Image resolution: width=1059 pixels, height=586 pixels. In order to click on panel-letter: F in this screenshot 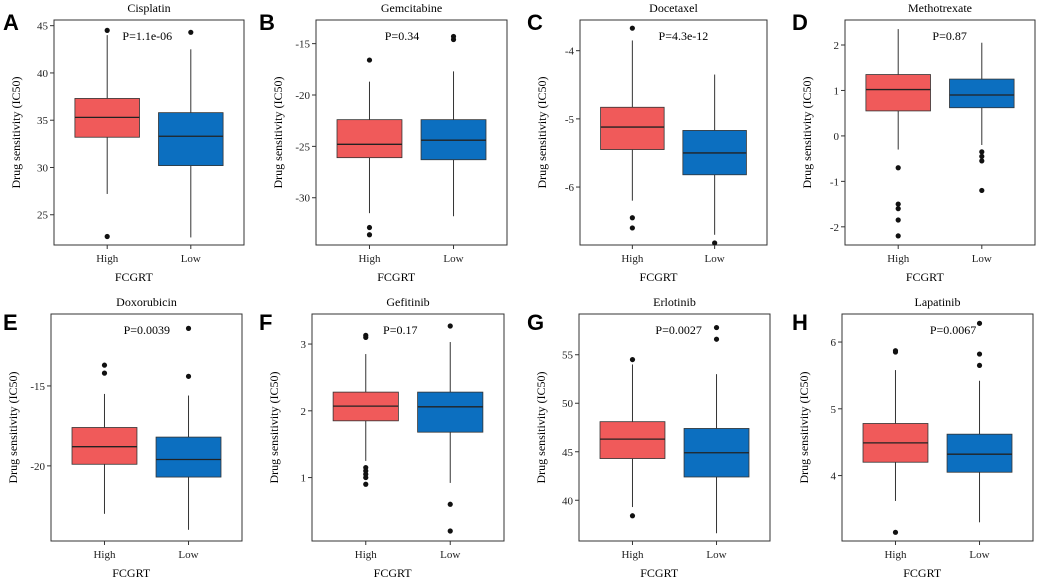, I will do `click(265, 322)`.